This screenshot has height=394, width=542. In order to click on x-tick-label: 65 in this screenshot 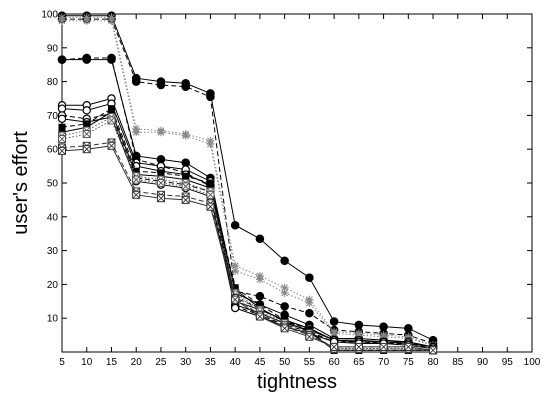, I will do `click(359, 362)`.